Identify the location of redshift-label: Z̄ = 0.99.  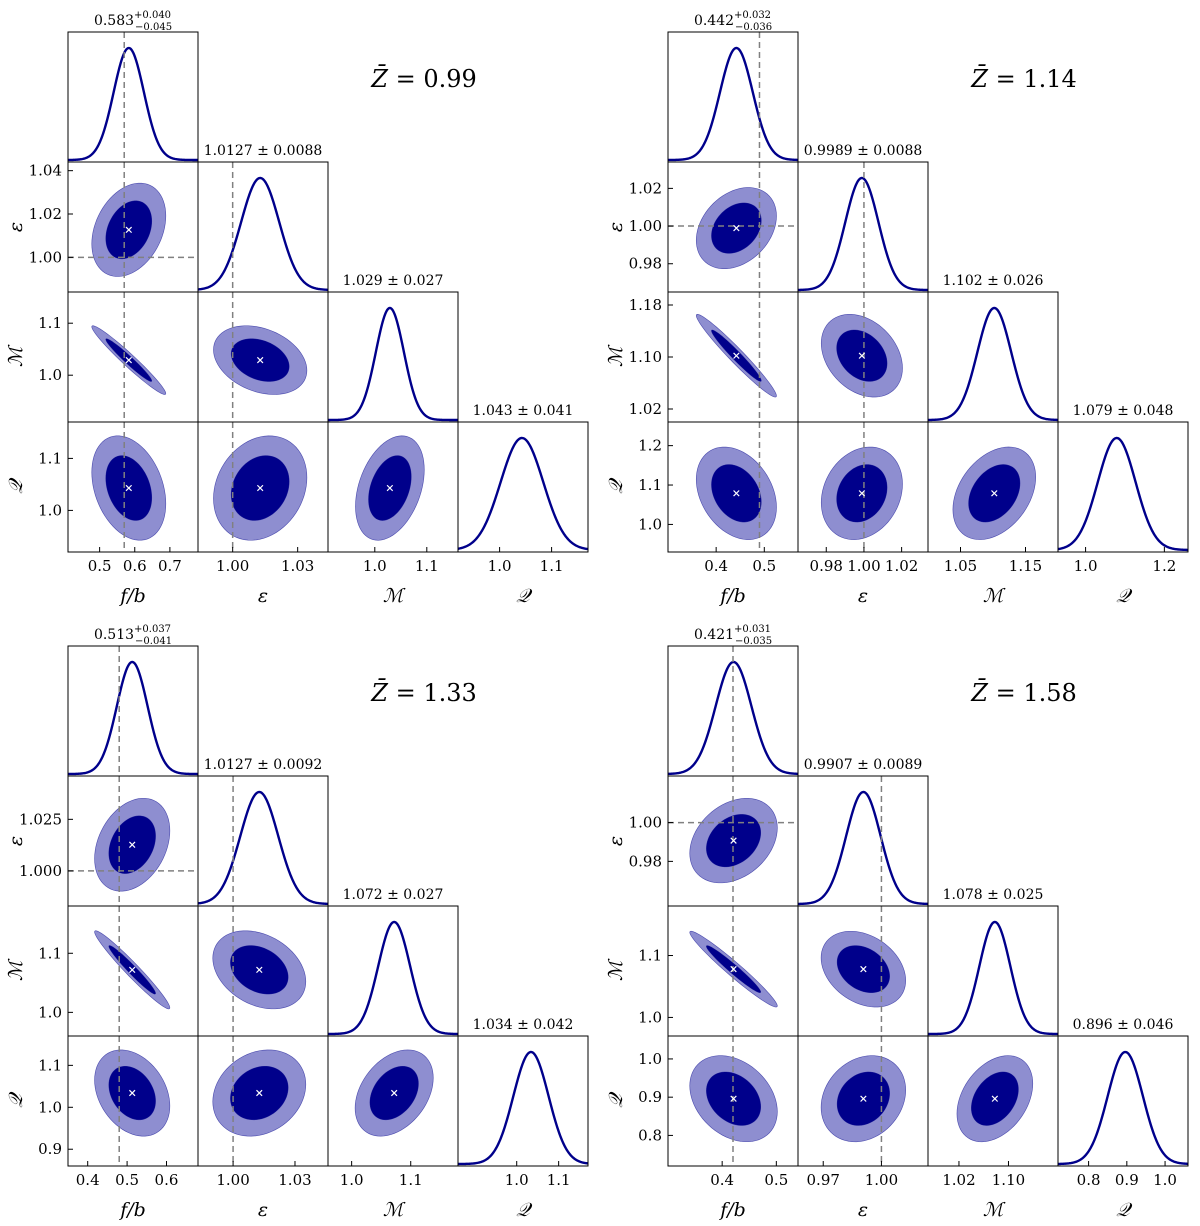
(423, 79).